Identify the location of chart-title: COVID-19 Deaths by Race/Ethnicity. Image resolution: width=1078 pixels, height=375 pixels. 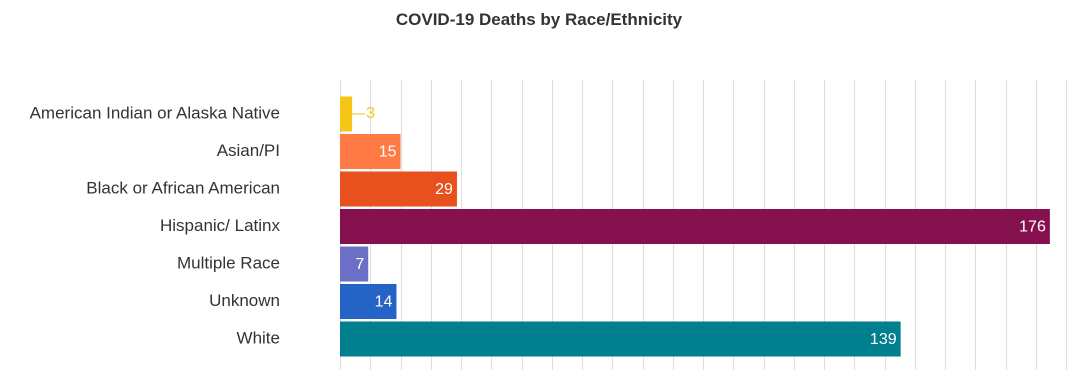
(539, 19).